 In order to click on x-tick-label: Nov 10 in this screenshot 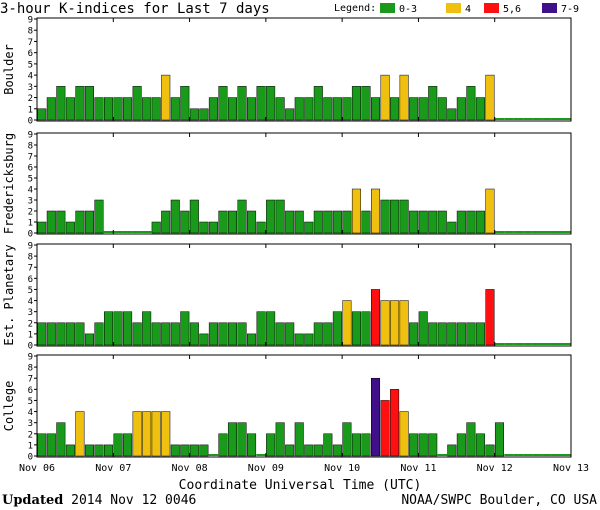, I will do `click(342, 468)`.